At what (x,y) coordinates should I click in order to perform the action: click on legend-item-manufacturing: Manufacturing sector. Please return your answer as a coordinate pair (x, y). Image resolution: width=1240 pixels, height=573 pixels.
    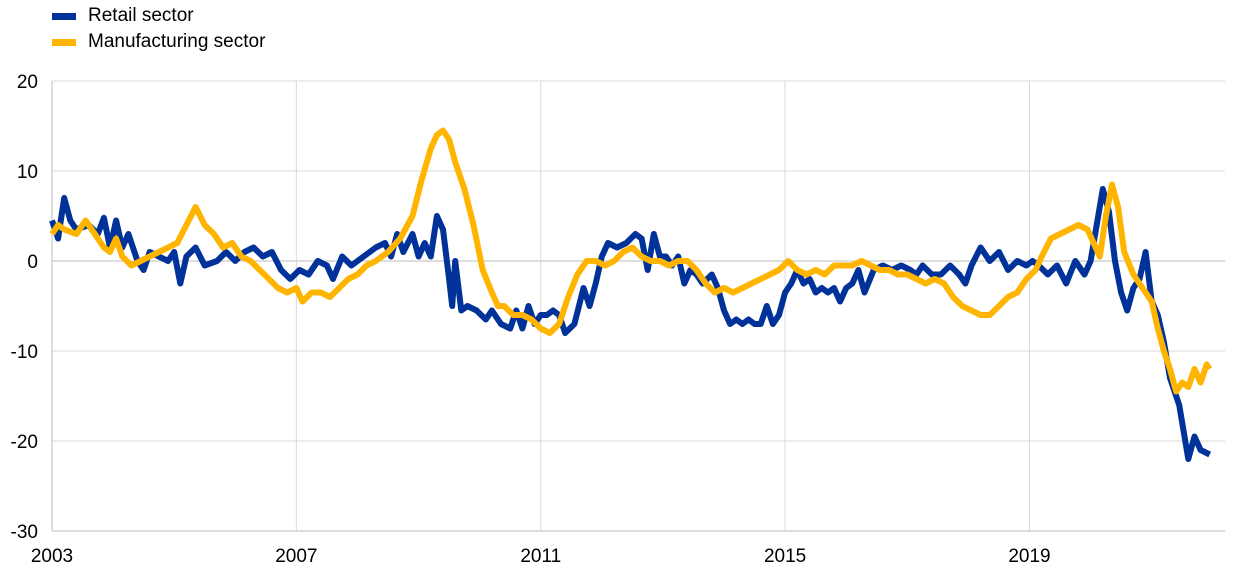
    Looking at the image, I should click on (158, 42).